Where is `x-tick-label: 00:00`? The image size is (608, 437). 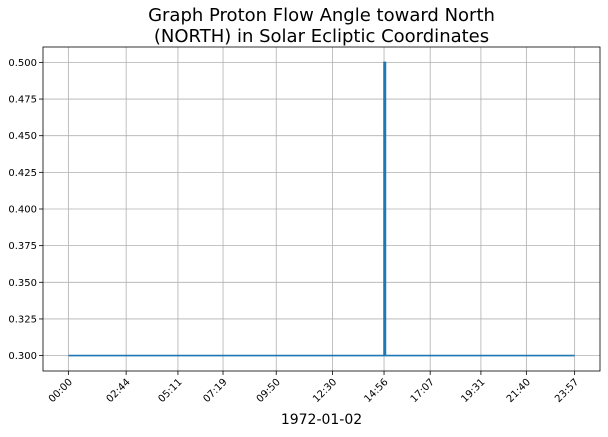 x-tick-label: 00:00 is located at coordinates (61, 391).